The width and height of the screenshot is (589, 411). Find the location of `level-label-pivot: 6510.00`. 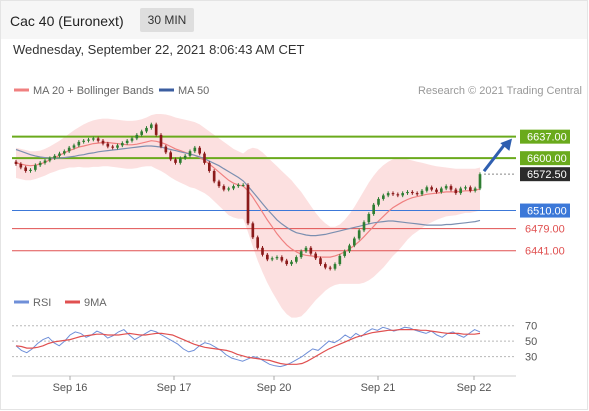

level-label-pivot: 6510.00 is located at coordinates (547, 212).